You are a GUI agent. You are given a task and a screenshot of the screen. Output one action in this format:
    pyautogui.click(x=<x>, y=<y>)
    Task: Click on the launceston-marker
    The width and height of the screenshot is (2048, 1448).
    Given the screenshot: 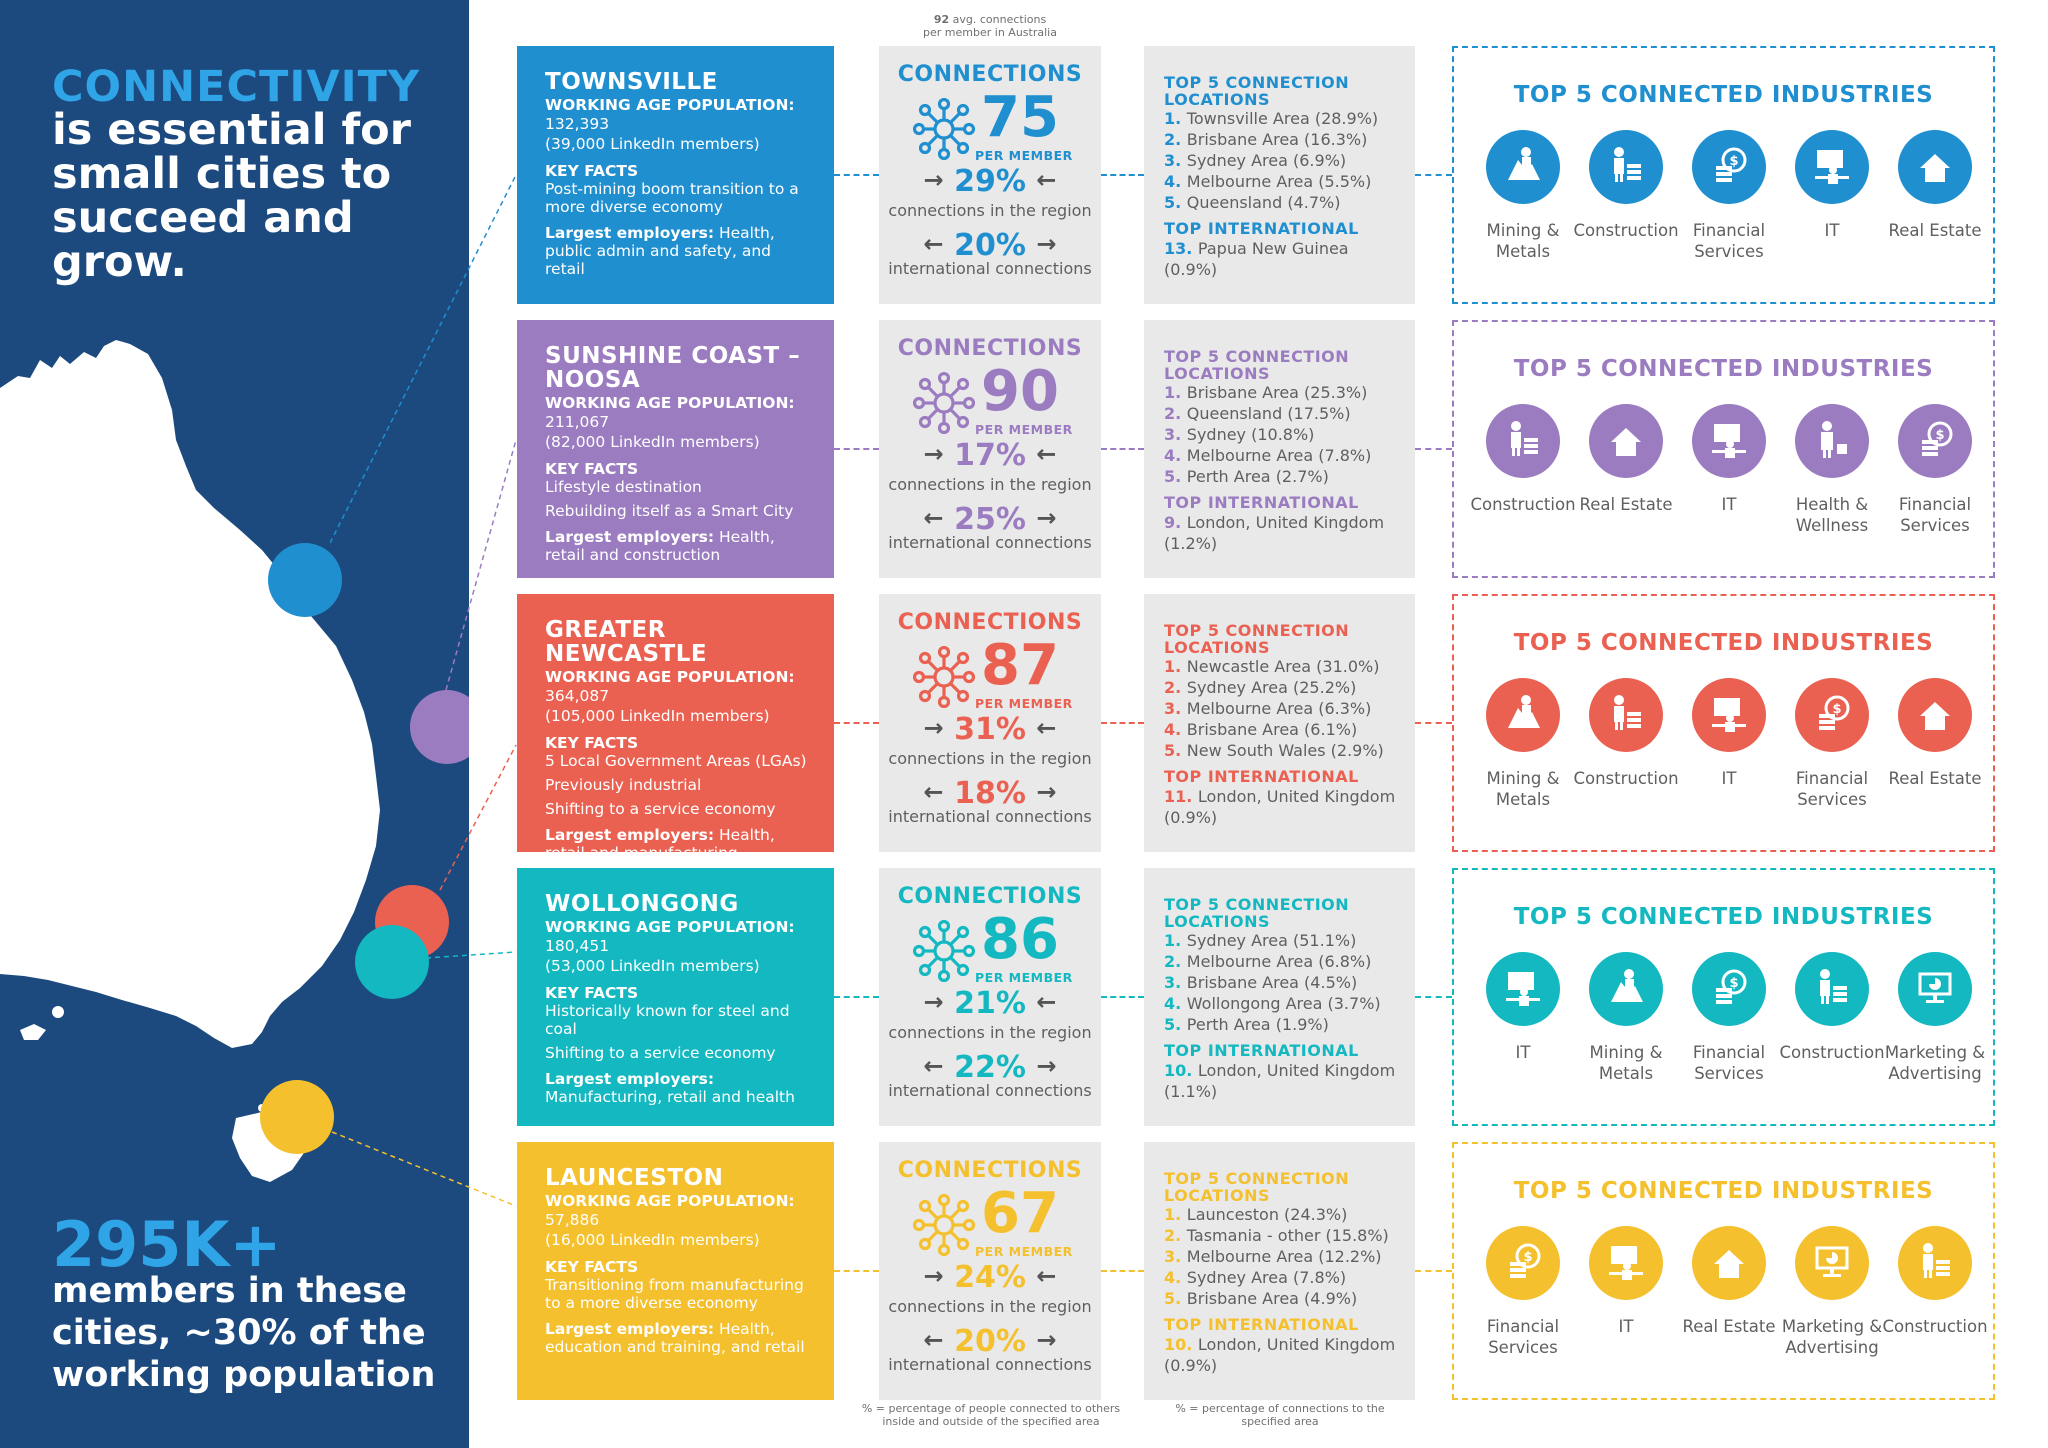 What is the action you would take?
    pyautogui.click(x=297, y=1117)
    